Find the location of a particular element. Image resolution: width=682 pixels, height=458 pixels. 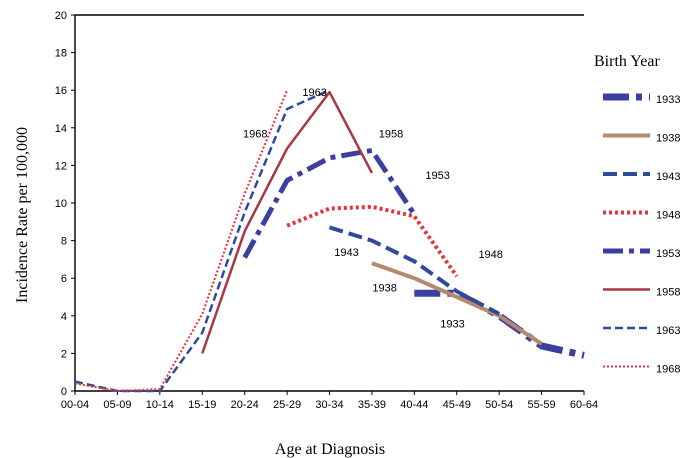

legend-label-1953: 1953 is located at coordinates (668, 254).